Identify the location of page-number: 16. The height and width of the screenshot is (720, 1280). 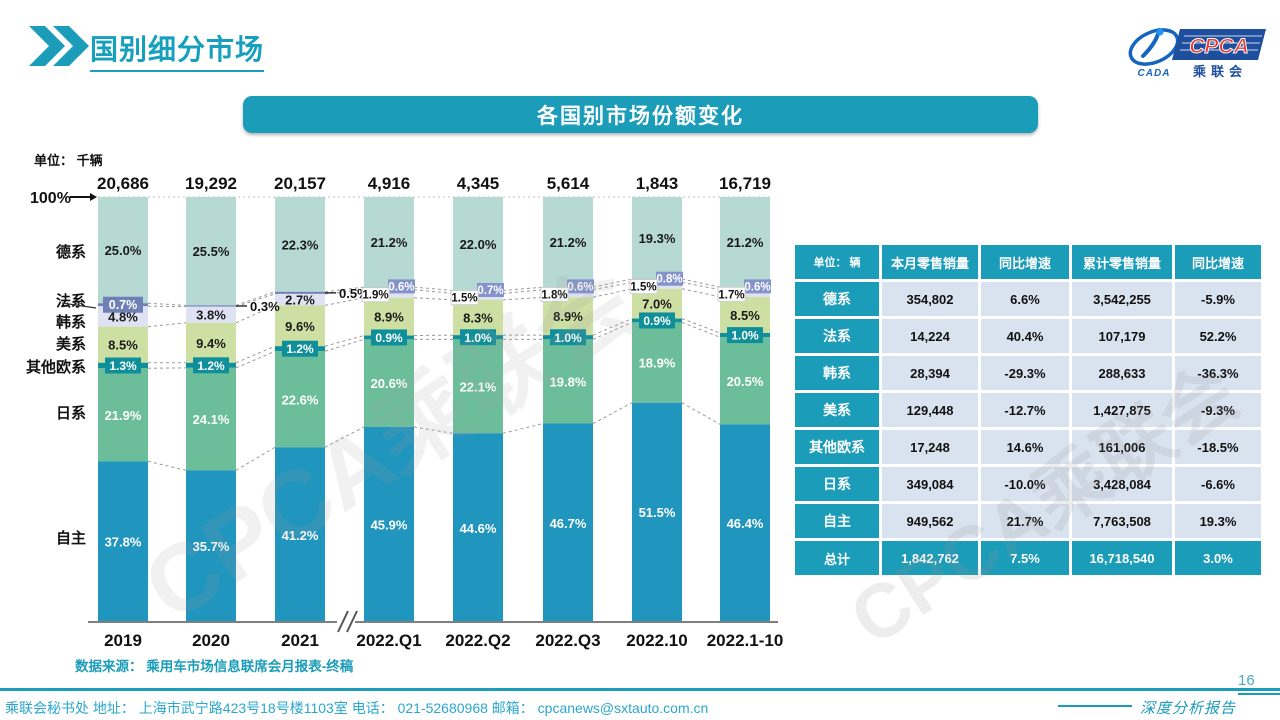
(1246, 680).